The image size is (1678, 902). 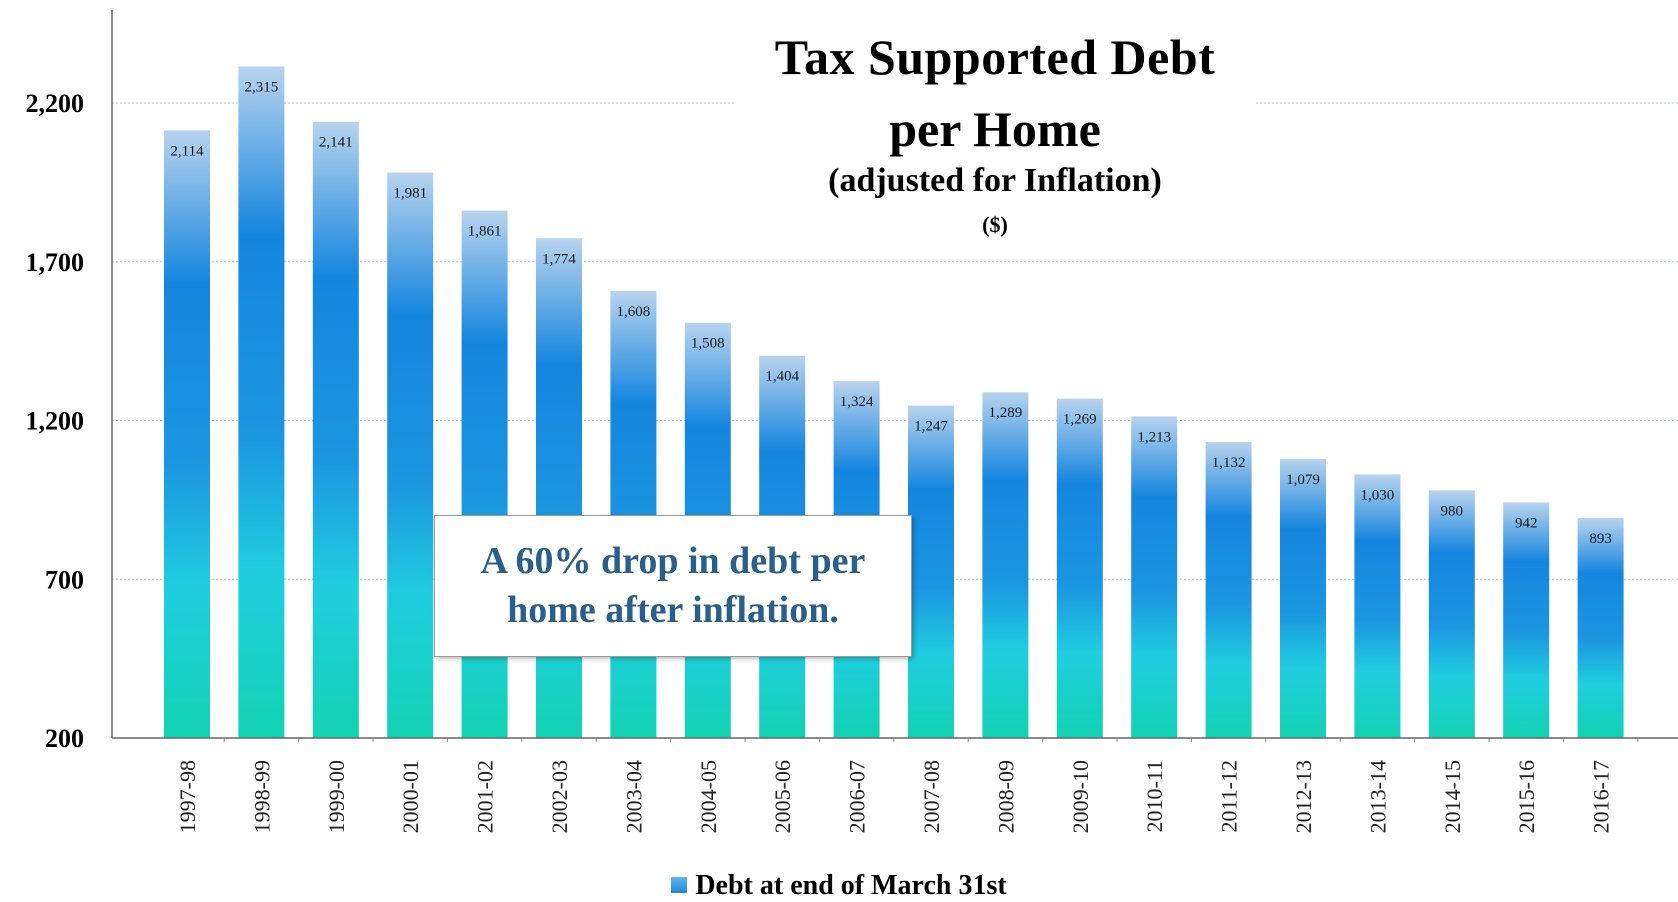 What do you see at coordinates (708, 796) in the screenshot?
I see `x-tick-label: 2004-05` at bounding box center [708, 796].